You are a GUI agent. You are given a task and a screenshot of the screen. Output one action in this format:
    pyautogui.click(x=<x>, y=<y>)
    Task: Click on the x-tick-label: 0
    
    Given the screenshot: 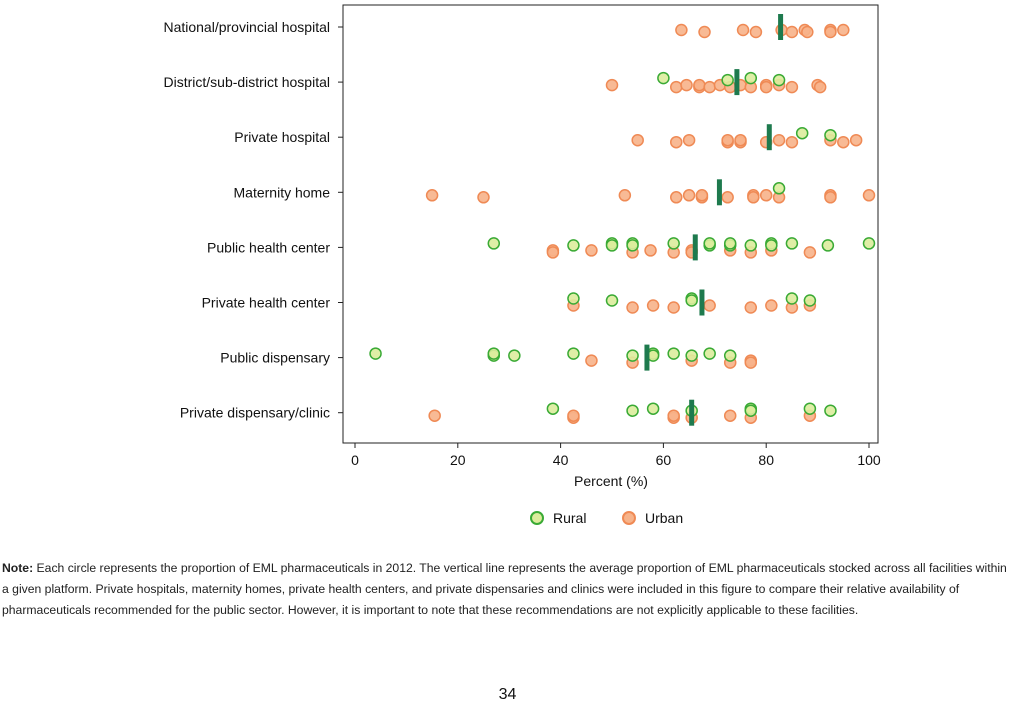 What is the action you would take?
    pyautogui.click(x=355, y=460)
    